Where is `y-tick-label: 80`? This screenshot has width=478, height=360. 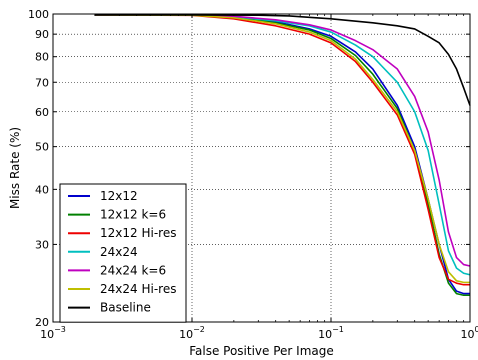
y-tick-label: 80 is located at coordinates (42, 57).